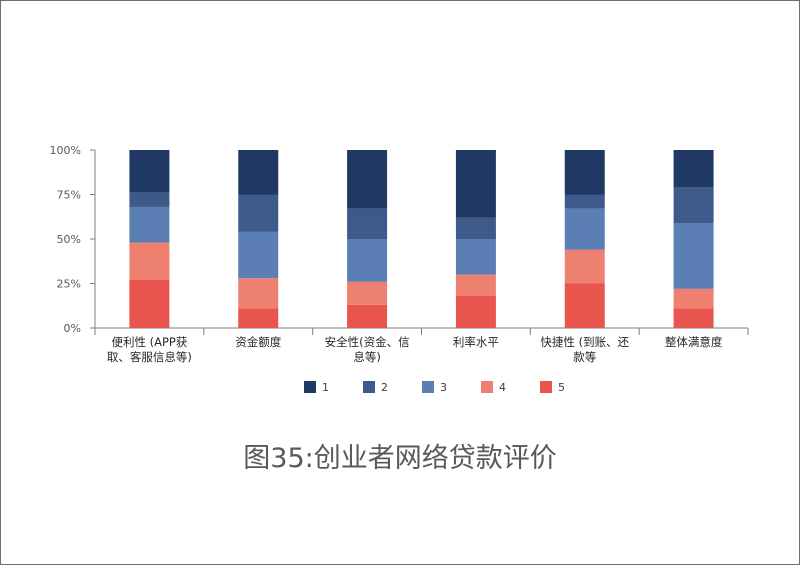 This screenshot has width=800, height=565. I want to click on y-tick-label: 75%, so click(69, 195).